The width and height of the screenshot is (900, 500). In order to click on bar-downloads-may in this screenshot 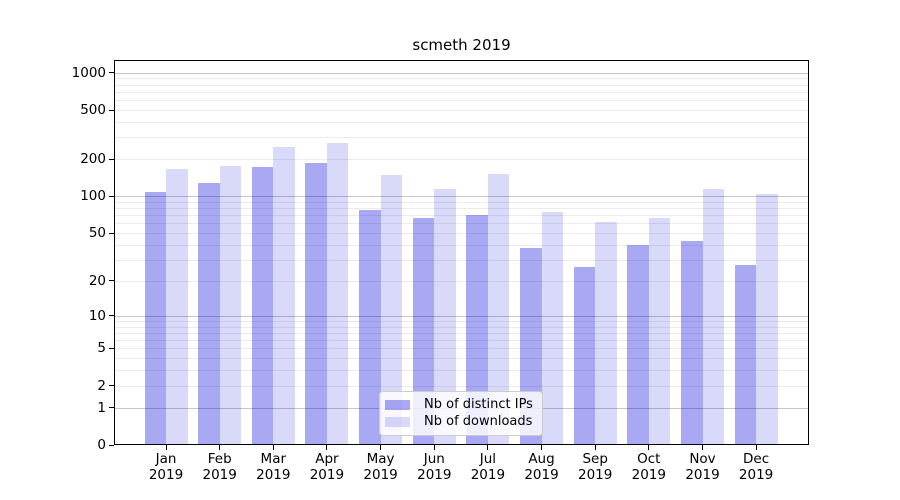, I will do `click(391, 310)`.